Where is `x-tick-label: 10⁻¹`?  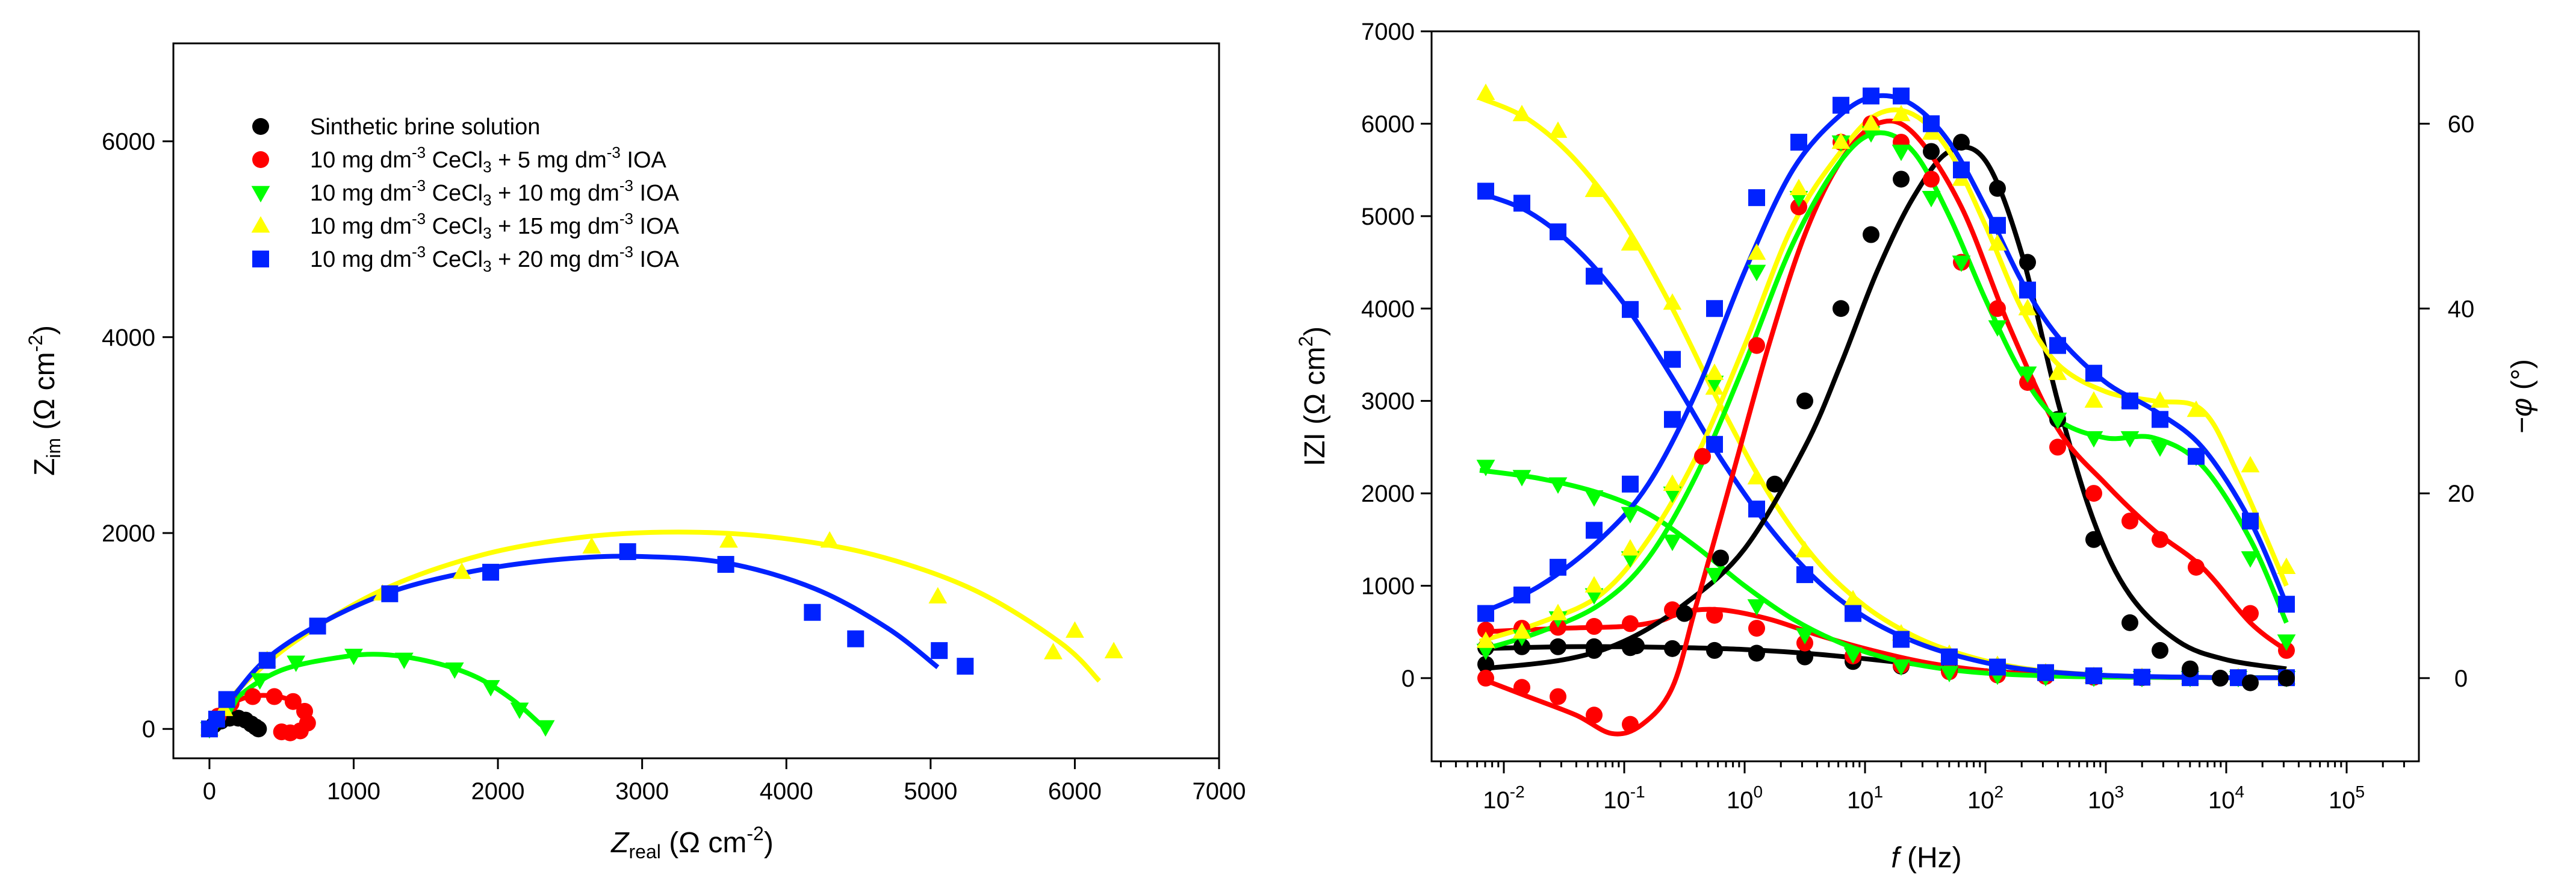 x-tick-label: 10⁻¹ is located at coordinates (1624, 798).